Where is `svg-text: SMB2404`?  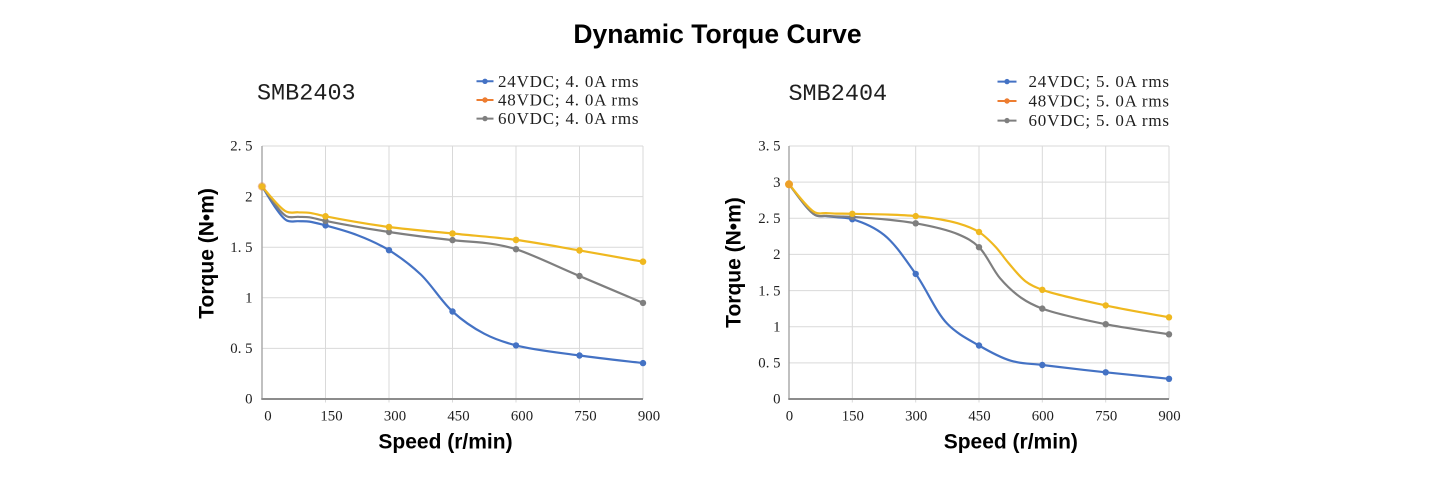 svg-text: SMB2404 is located at coordinates (837, 94).